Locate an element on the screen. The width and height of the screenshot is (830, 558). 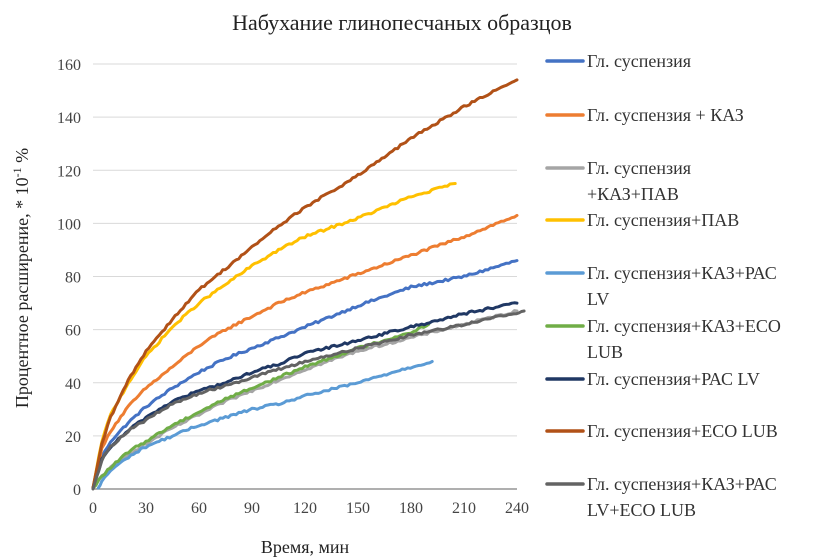
legend-item: Гл. суспензия+КАЗ+РАС LV is located at coordinates (661, 286).